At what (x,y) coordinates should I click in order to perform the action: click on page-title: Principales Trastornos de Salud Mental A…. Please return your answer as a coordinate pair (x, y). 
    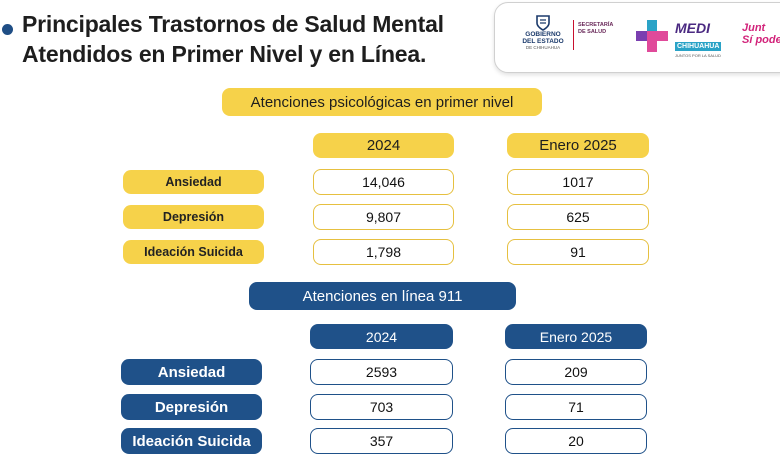
    Looking at the image, I should click on (257, 39).